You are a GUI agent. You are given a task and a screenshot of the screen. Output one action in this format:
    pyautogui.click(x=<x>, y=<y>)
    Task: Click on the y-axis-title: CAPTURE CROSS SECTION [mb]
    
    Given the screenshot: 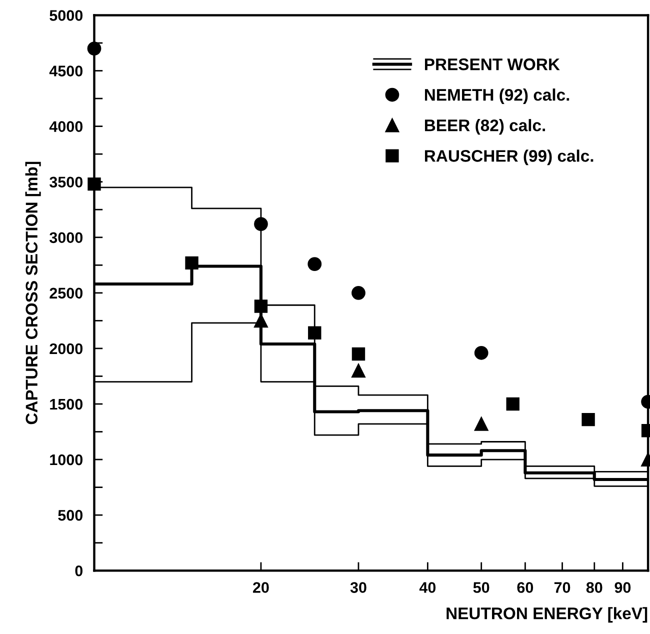 What is the action you would take?
    pyautogui.click(x=33, y=293)
    